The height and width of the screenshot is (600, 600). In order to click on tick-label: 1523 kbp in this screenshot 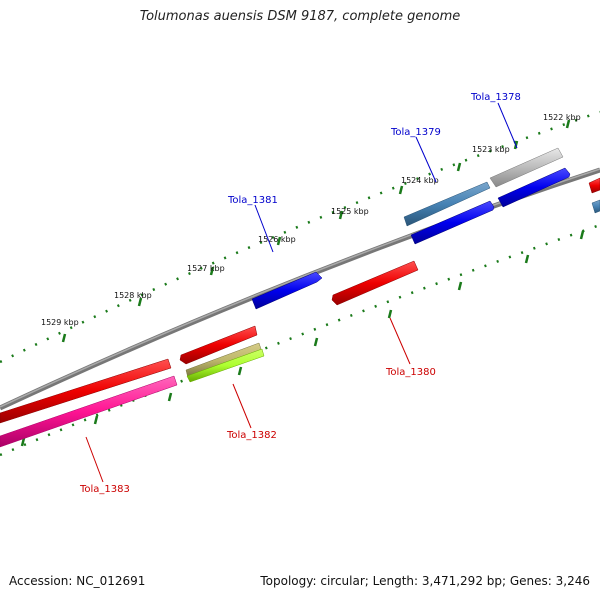, I will do `click(491, 149)`.